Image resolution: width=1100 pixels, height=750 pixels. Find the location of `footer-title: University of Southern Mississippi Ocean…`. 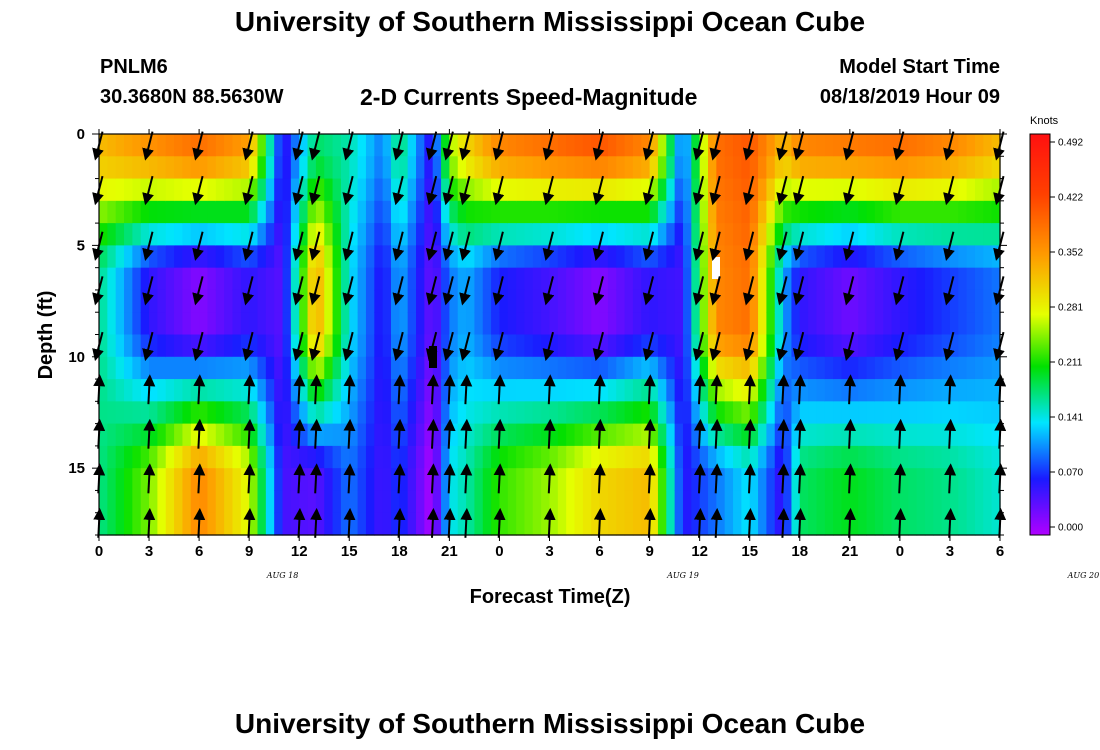

footer-title: University of Southern Mississippi Ocean… is located at coordinates (550, 723).